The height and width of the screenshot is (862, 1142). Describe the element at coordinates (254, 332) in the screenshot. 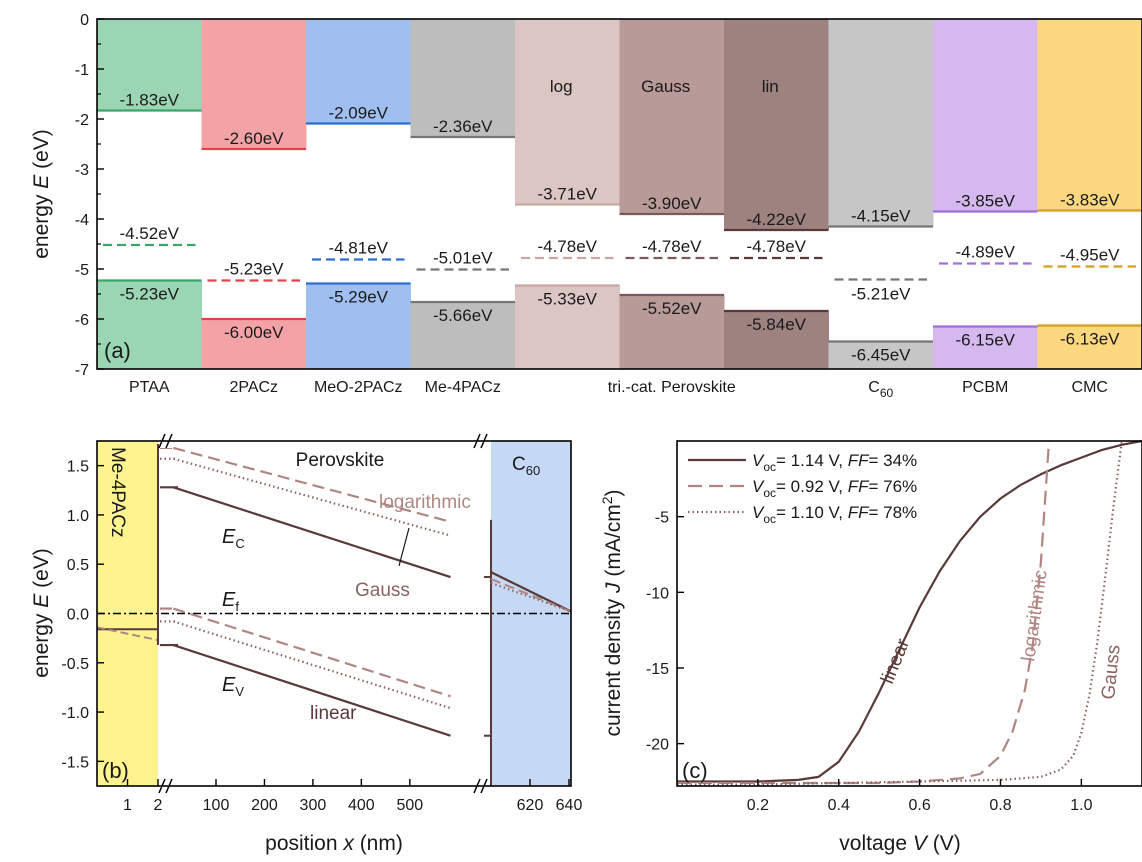

I see `column-1-bottom-label: -6.00eV` at that location.